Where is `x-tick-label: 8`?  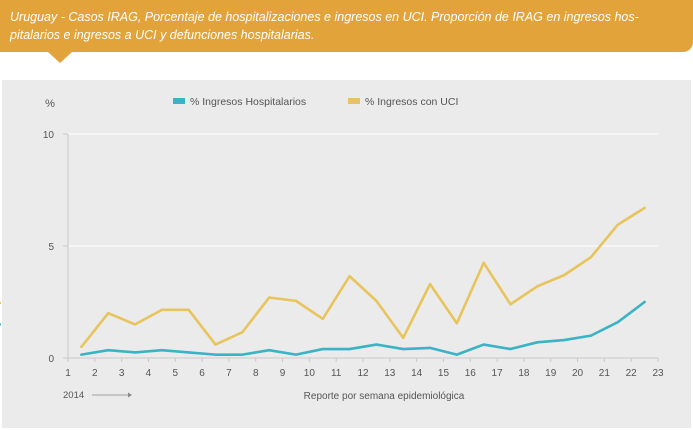
x-tick-label: 8 is located at coordinates (256, 373).